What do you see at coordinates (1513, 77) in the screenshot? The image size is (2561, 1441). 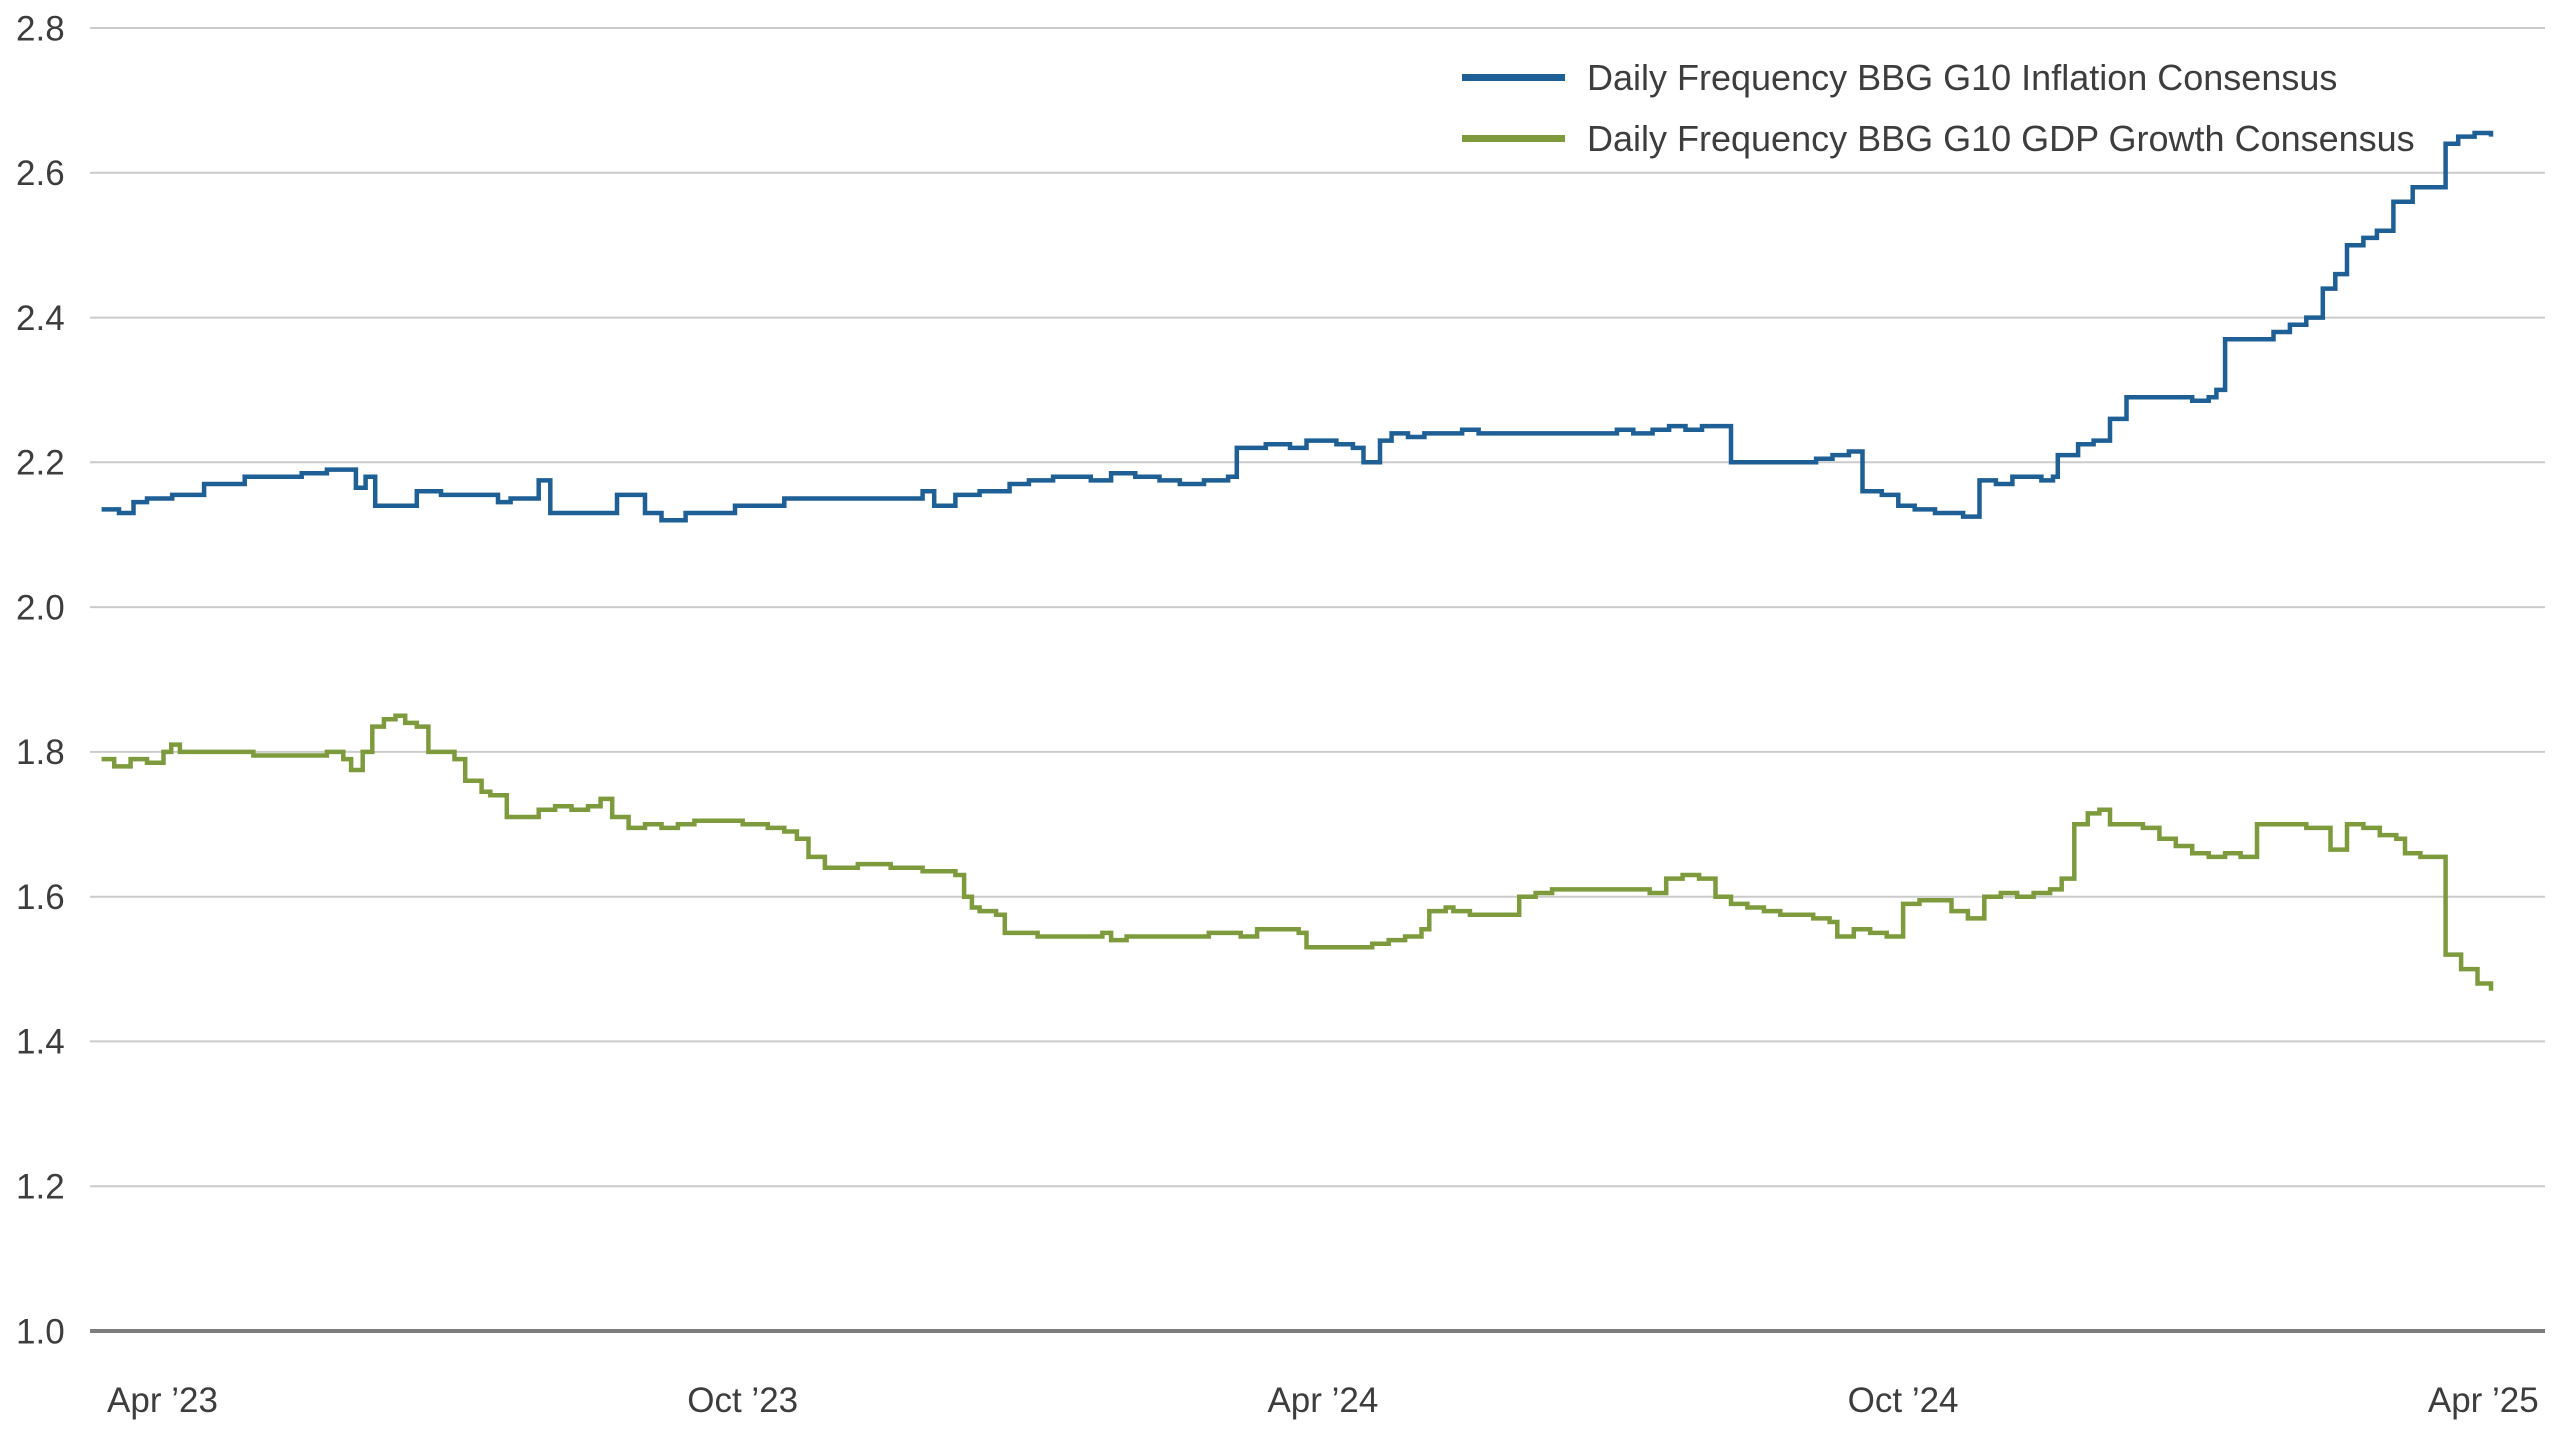 I see `inflation-line-swatch` at bounding box center [1513, 77].